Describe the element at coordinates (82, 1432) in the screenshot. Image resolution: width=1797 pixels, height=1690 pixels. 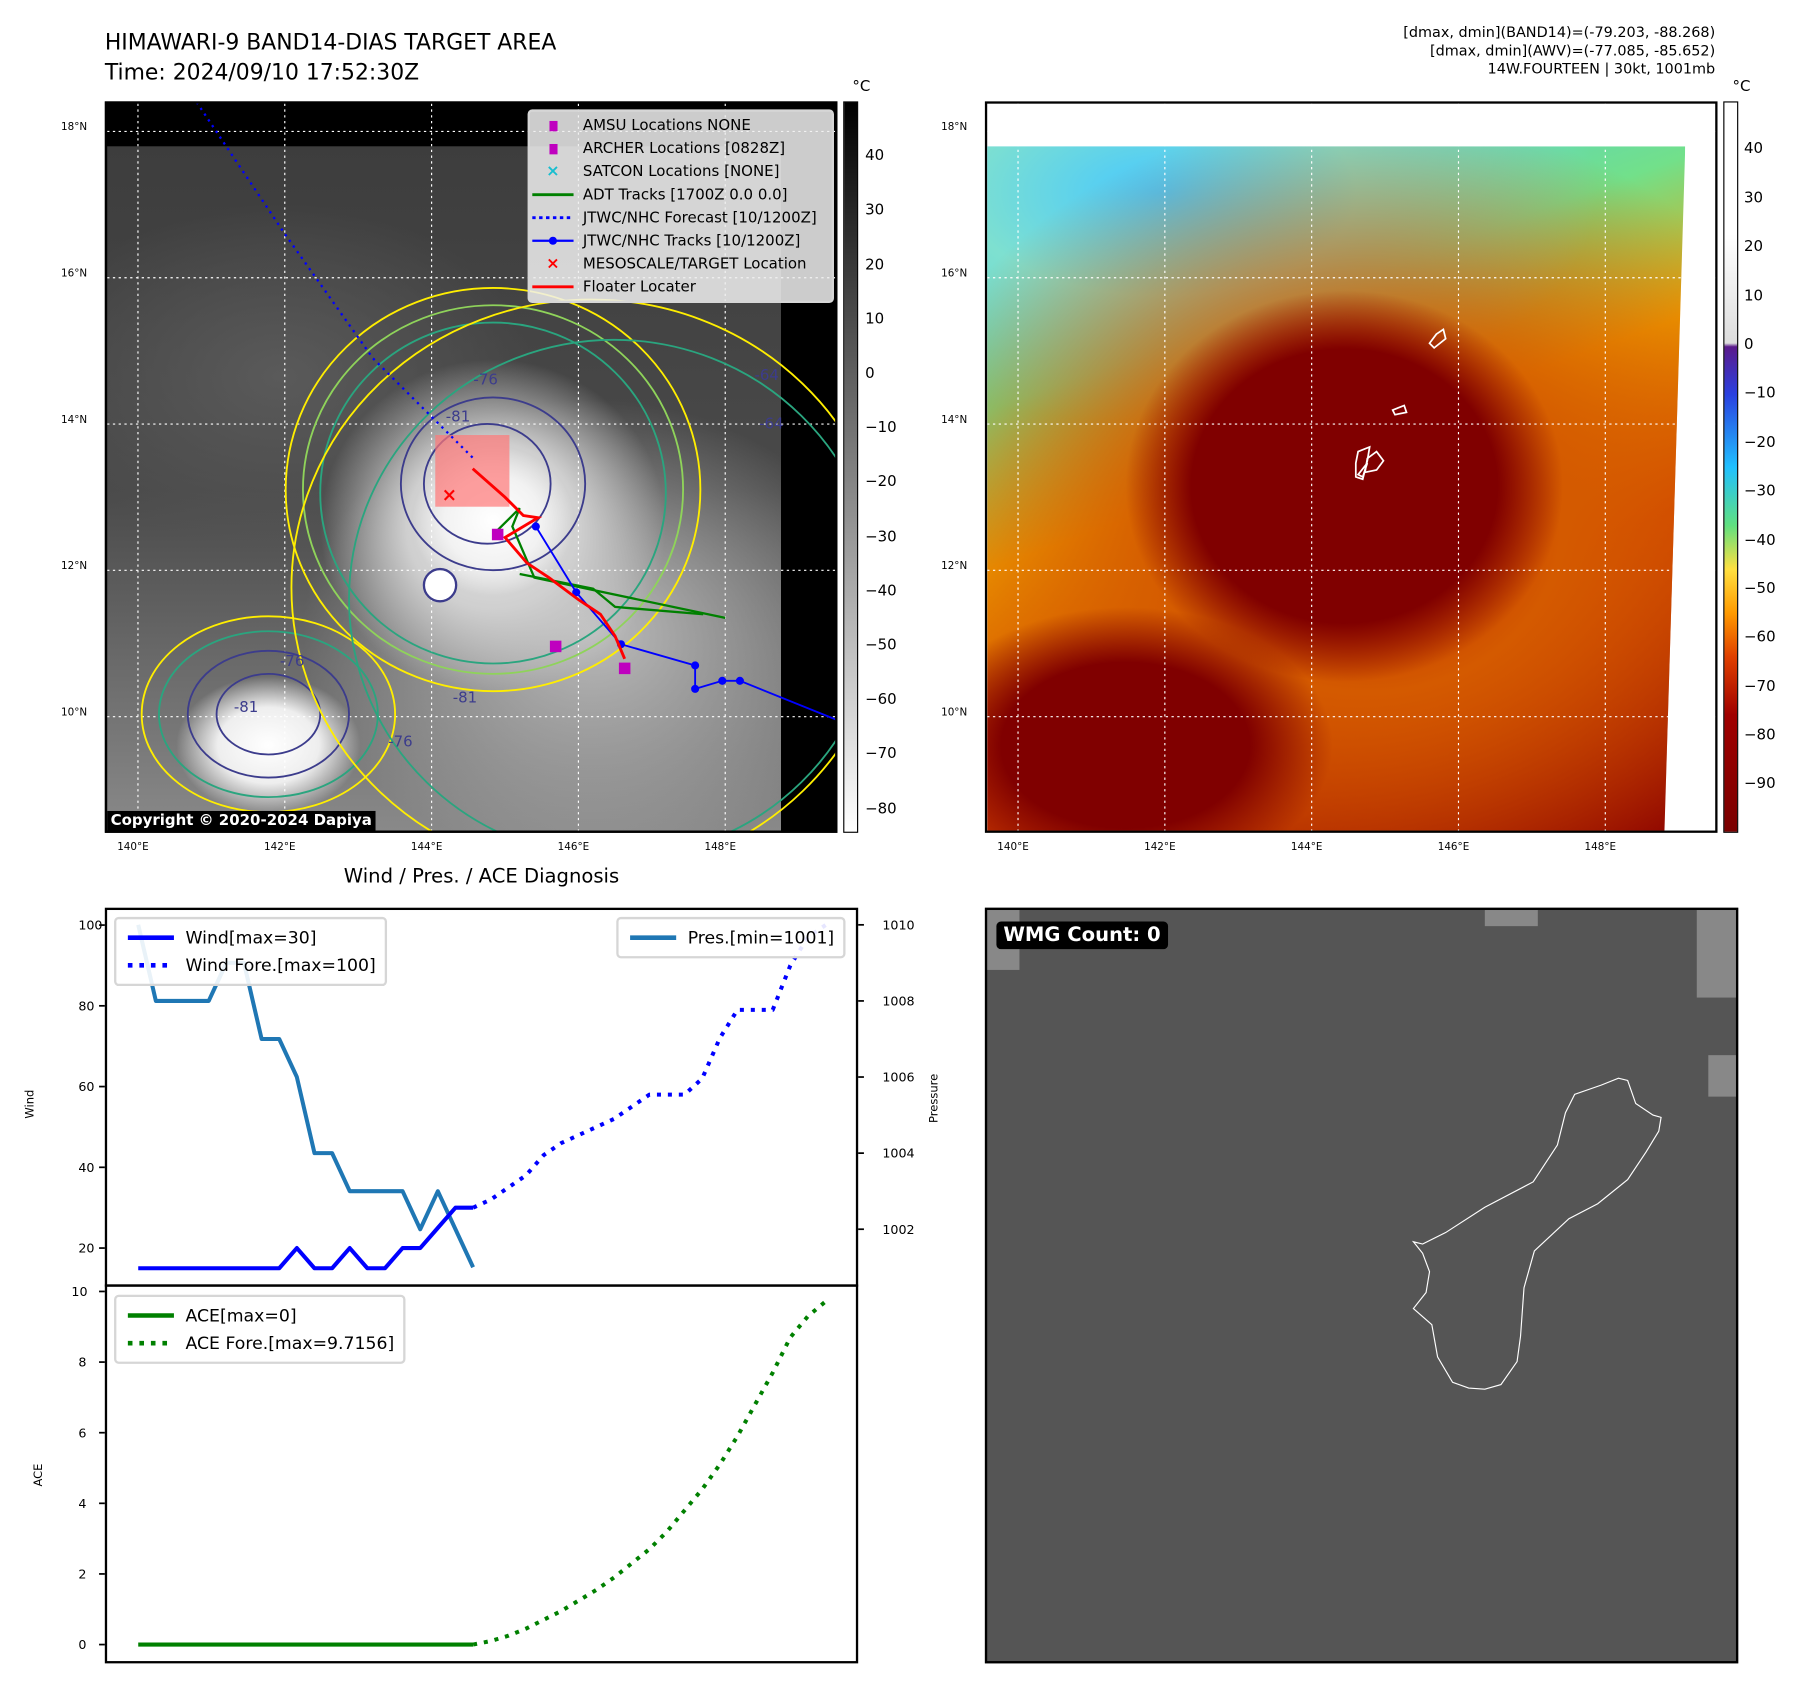
I see `ace-tick-label: 6` at that location.